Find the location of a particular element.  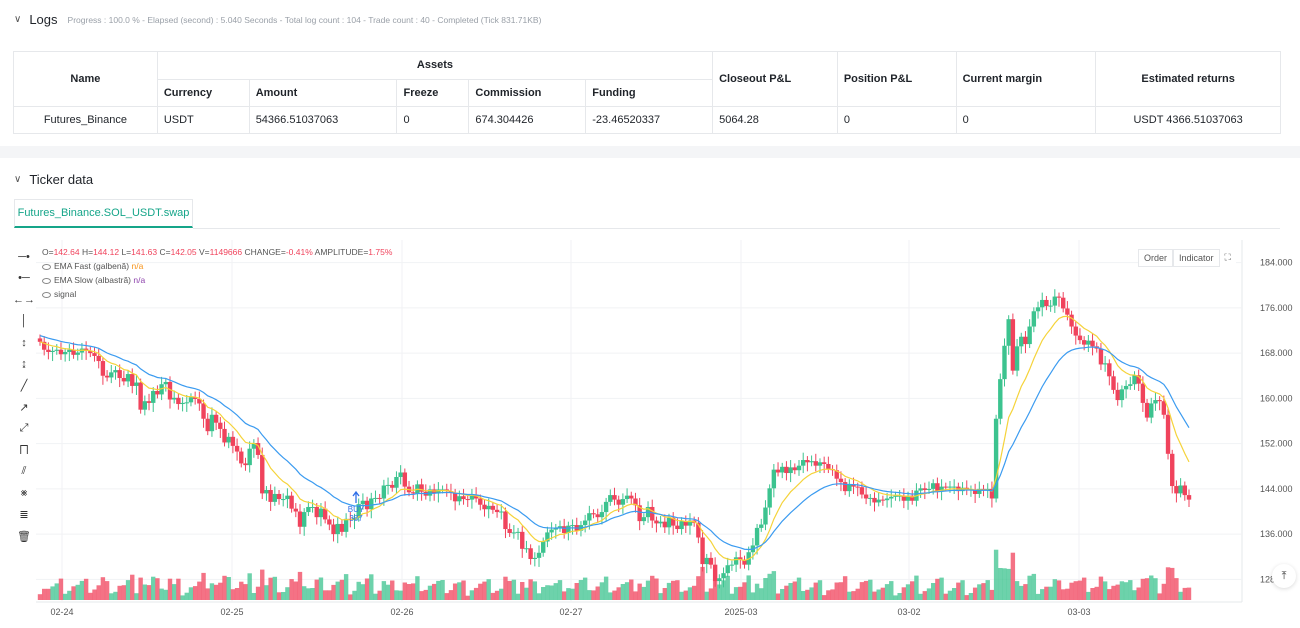

vertical-ray-icon: │ is located at coordinates (24, 321).